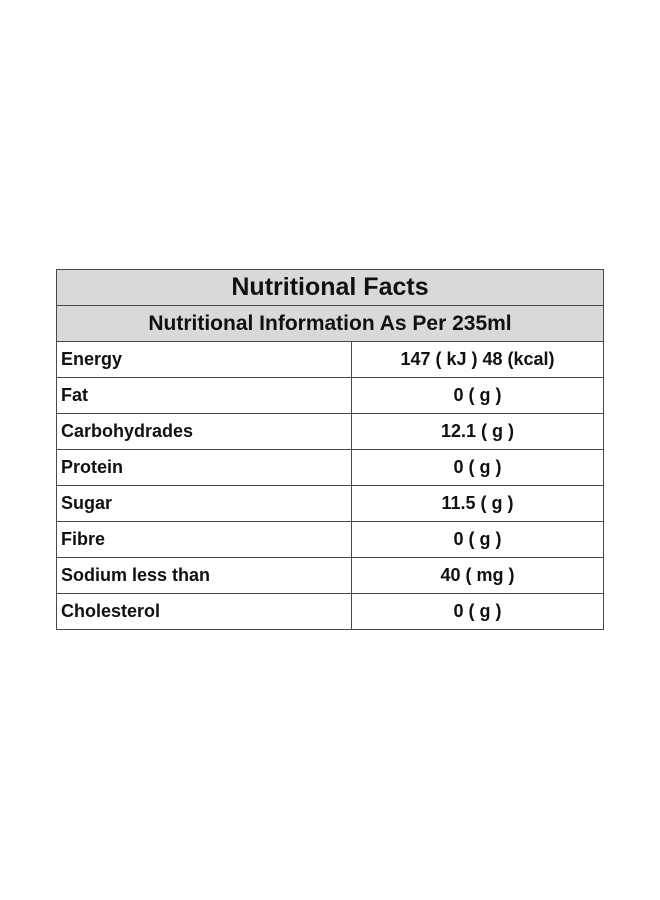 The height and width of the screenshot is (900, 660). I want to click on table-row-cholesterol: Cholesterol 0 ( g ), so click(330, 611).